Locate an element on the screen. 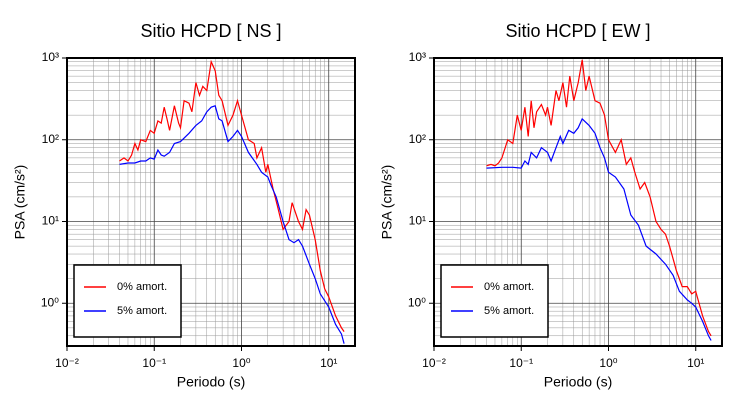 The width and height of the screenshot is (730, 400). chart-title: Sitio HCPD [ EW ] is located at coordinates (577, 31).